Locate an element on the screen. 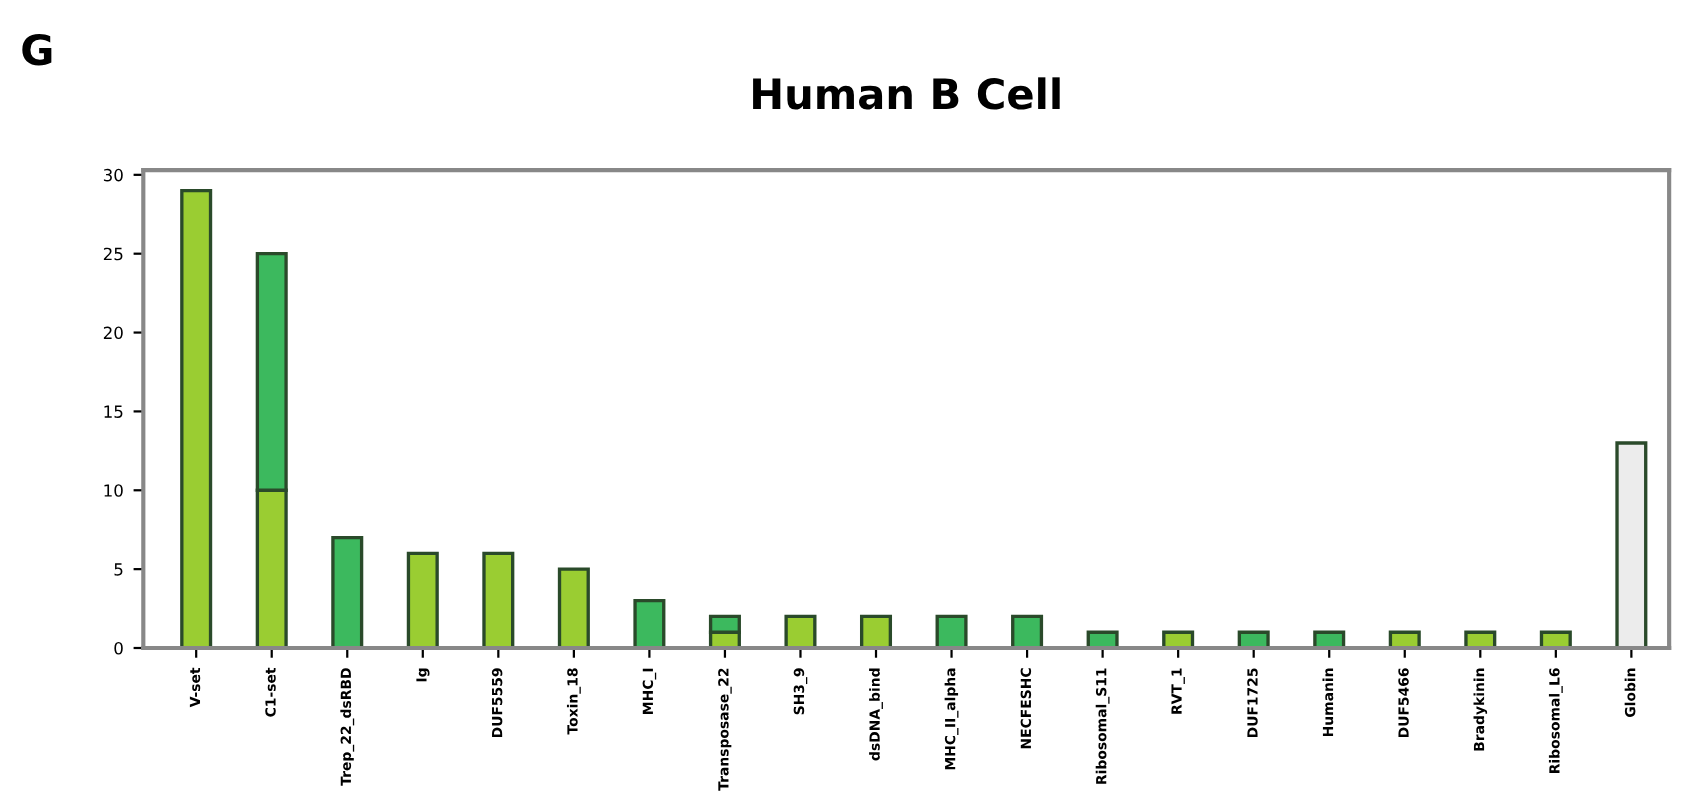  y-tick-label: 0 is located at coordinates (118, 648).